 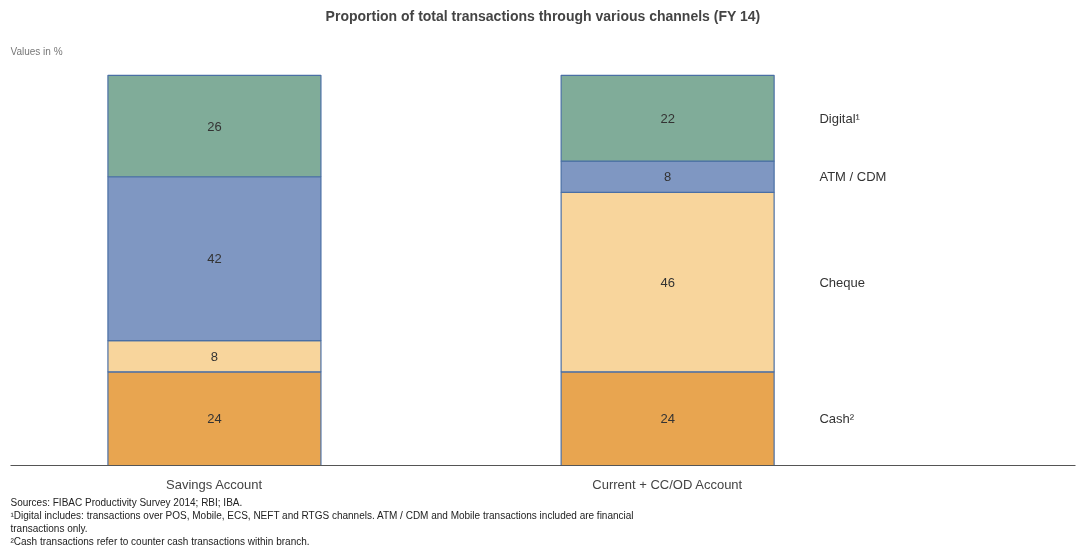 I want to click on source-note: Sources: FIBAC Productivity Survey 2014; RBI; IBA., so click(x=126, y=502).